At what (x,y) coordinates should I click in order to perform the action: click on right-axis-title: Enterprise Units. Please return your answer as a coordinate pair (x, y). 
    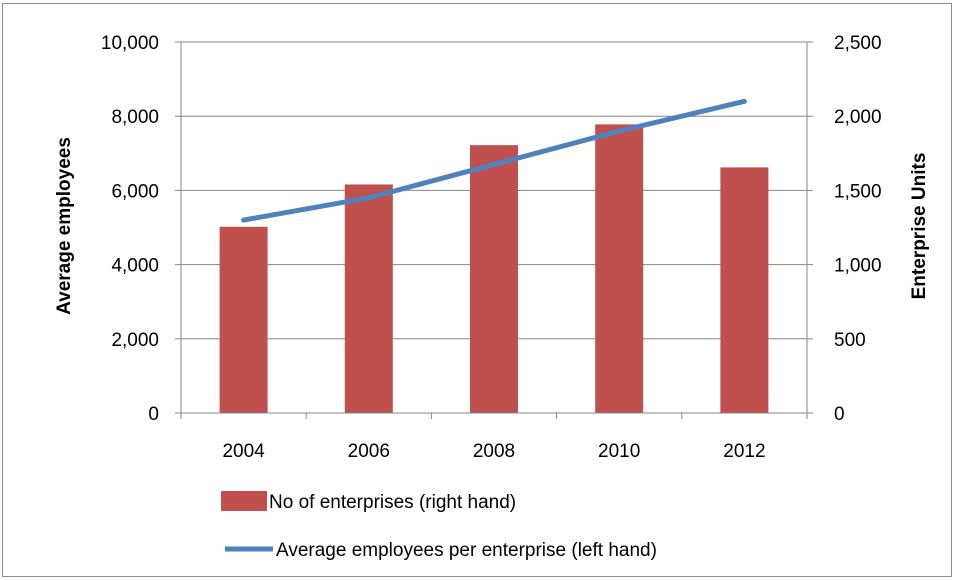
    Looking at the image, I should click on (919, 226).